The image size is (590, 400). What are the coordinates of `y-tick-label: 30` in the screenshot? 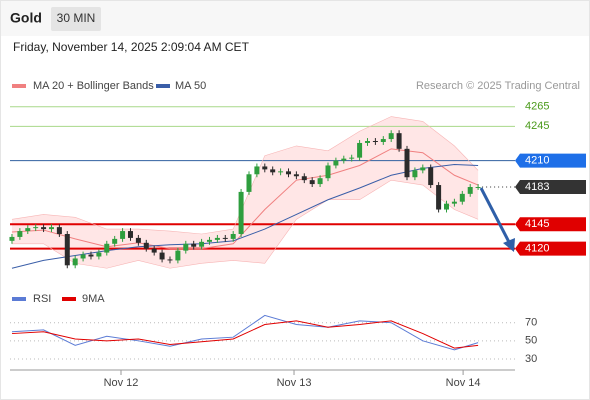 It's located at (531, 359).